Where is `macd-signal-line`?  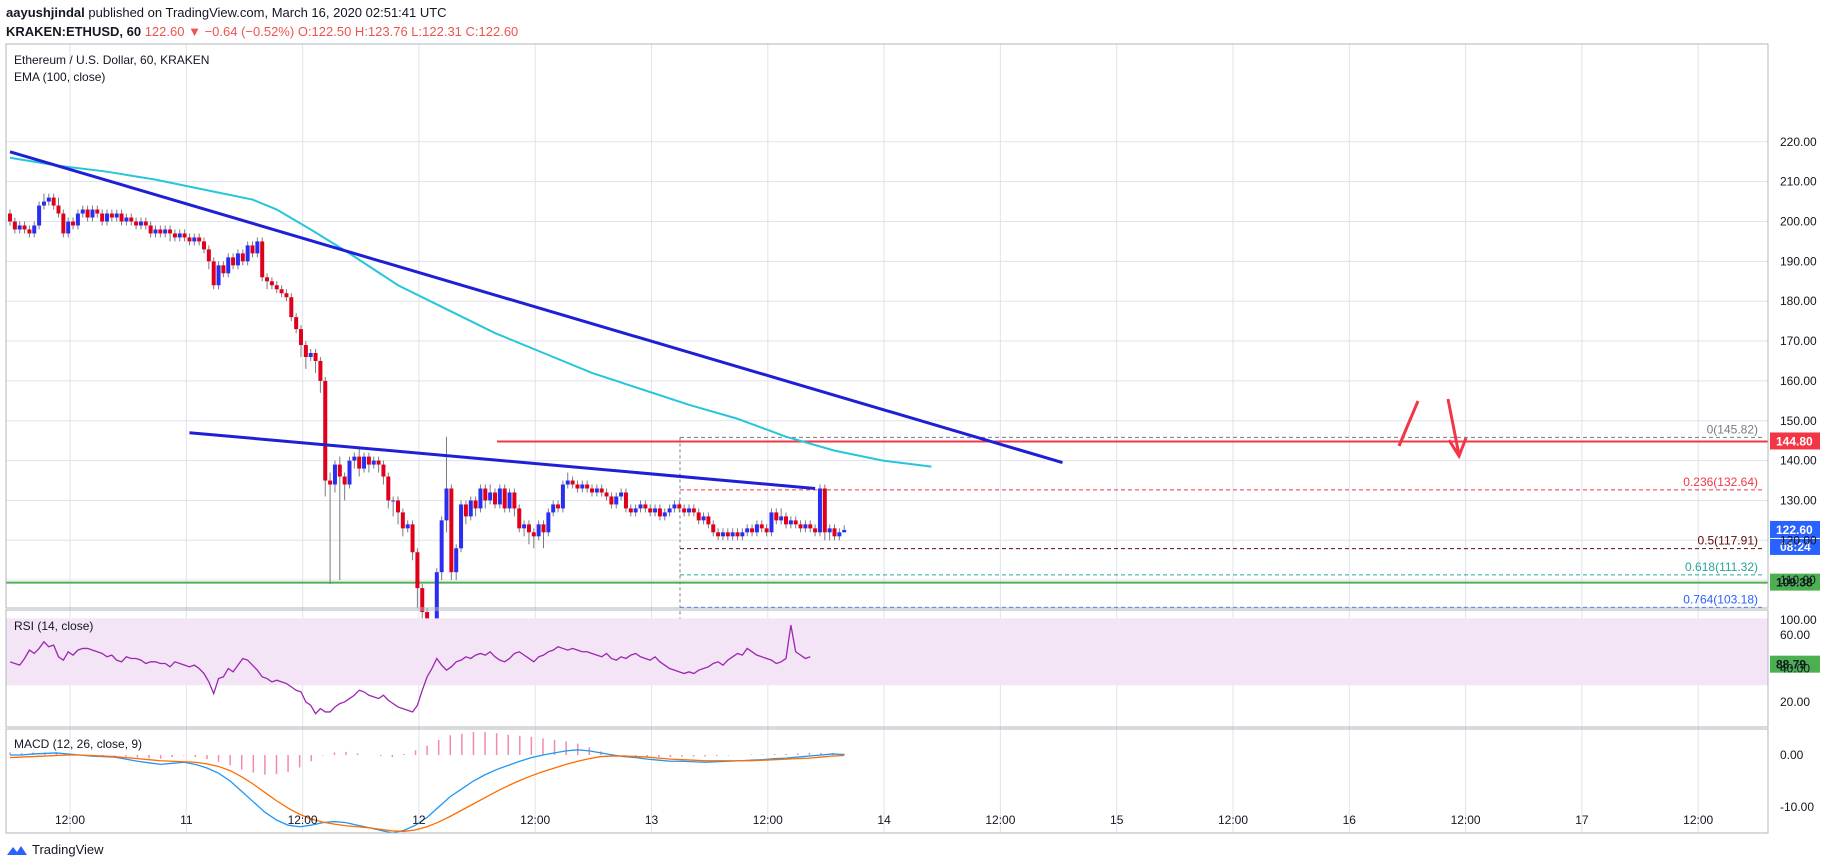 macd-signal-line is located at coordinates (427, 793).